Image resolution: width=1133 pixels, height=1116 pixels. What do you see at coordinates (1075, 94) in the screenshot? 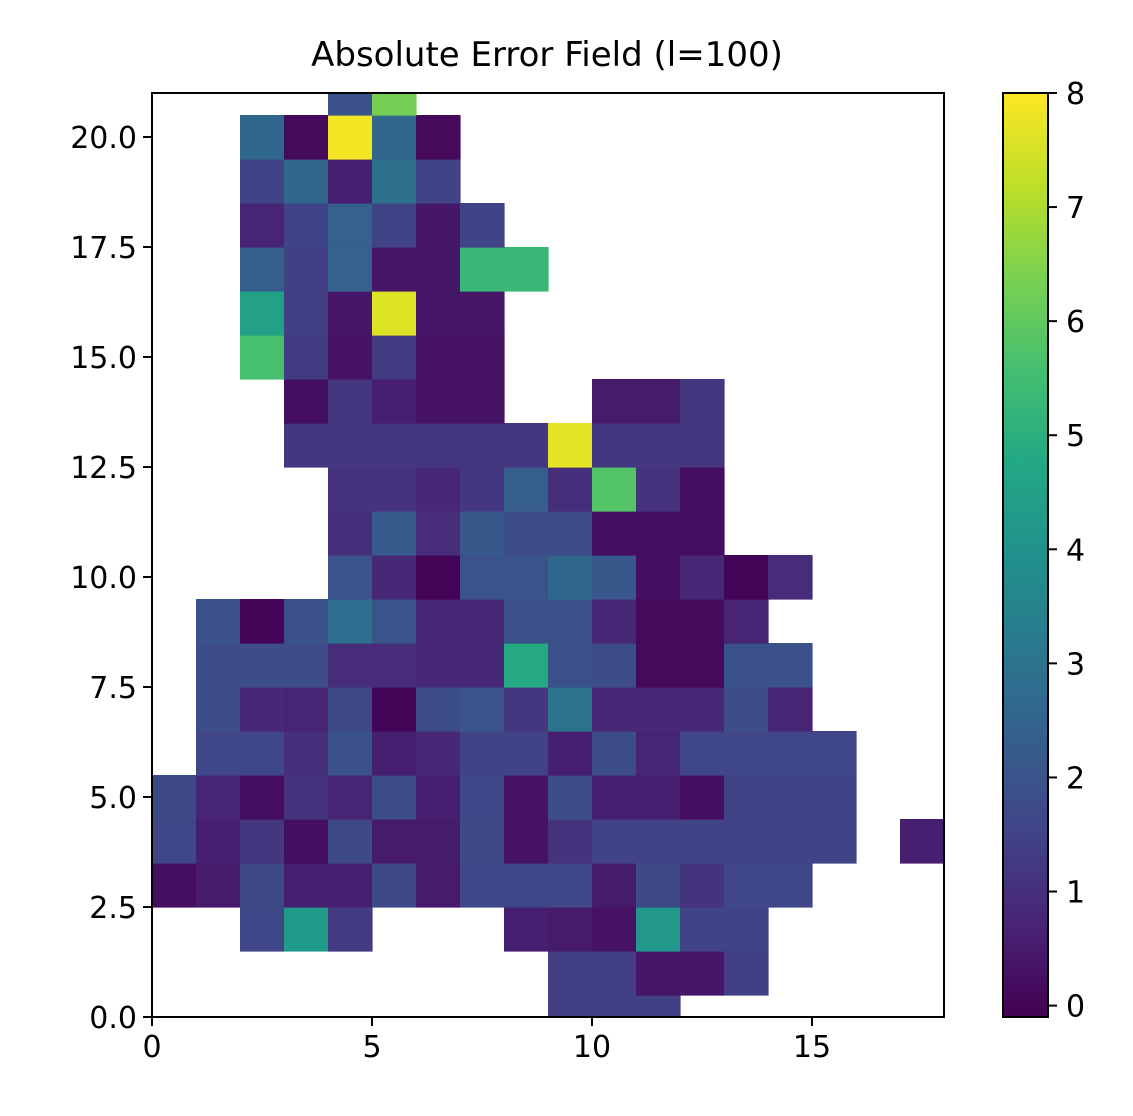
I see `colorbar-tick-label: 8` at bounding box center [1075, 94].